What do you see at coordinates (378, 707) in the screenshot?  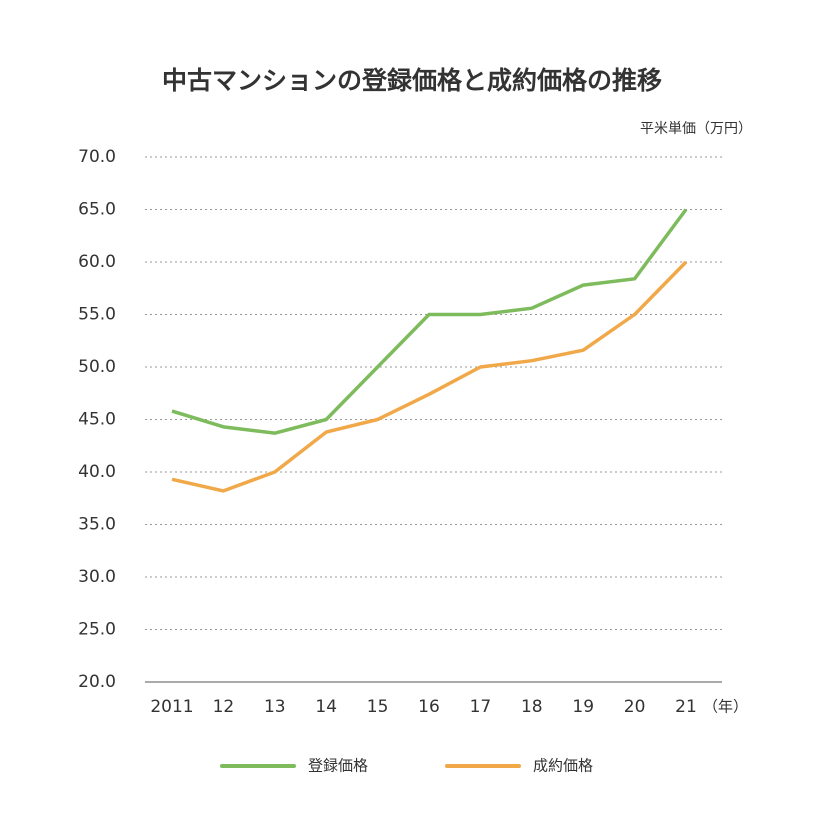 I see `x-tick-label: 15` at bounding box center [378, 707].